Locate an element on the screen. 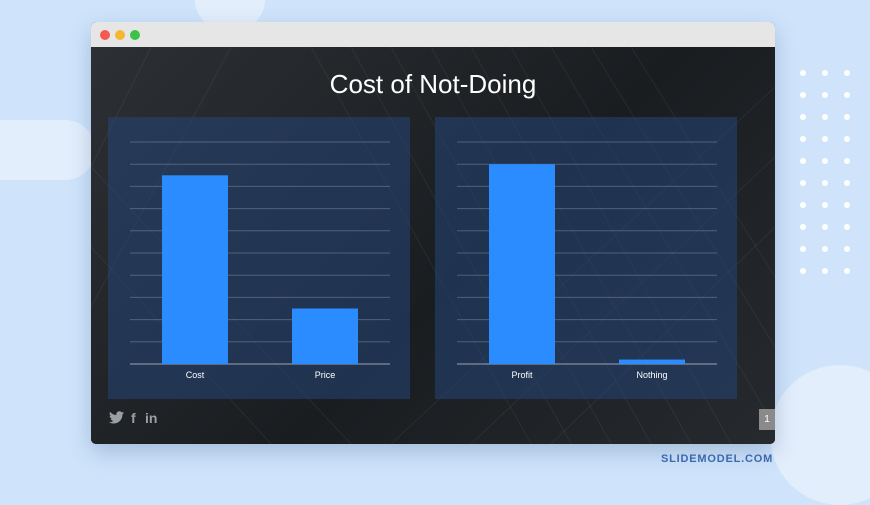 The image size is (870, 505). bar-price is located at coordinates (325, 336).